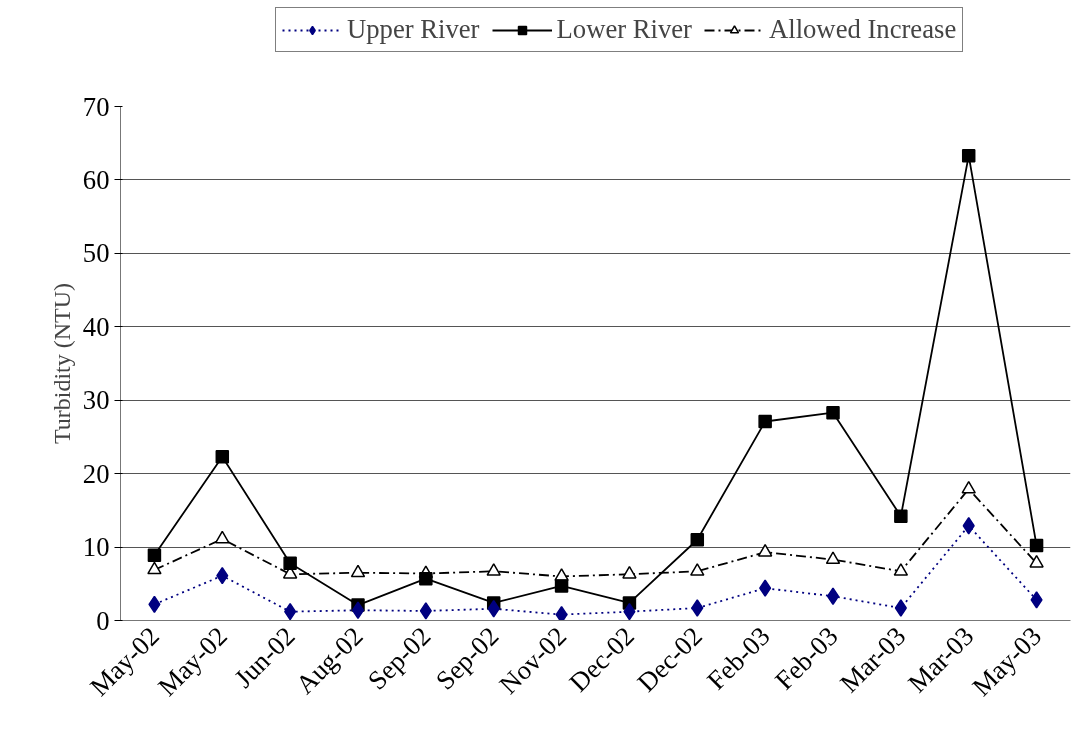 The height and width of the screenshot is (738, 1080). Describe the element at coordinates (96, 473) in the screenshot. I see `y-tick-label: 20` at that location.